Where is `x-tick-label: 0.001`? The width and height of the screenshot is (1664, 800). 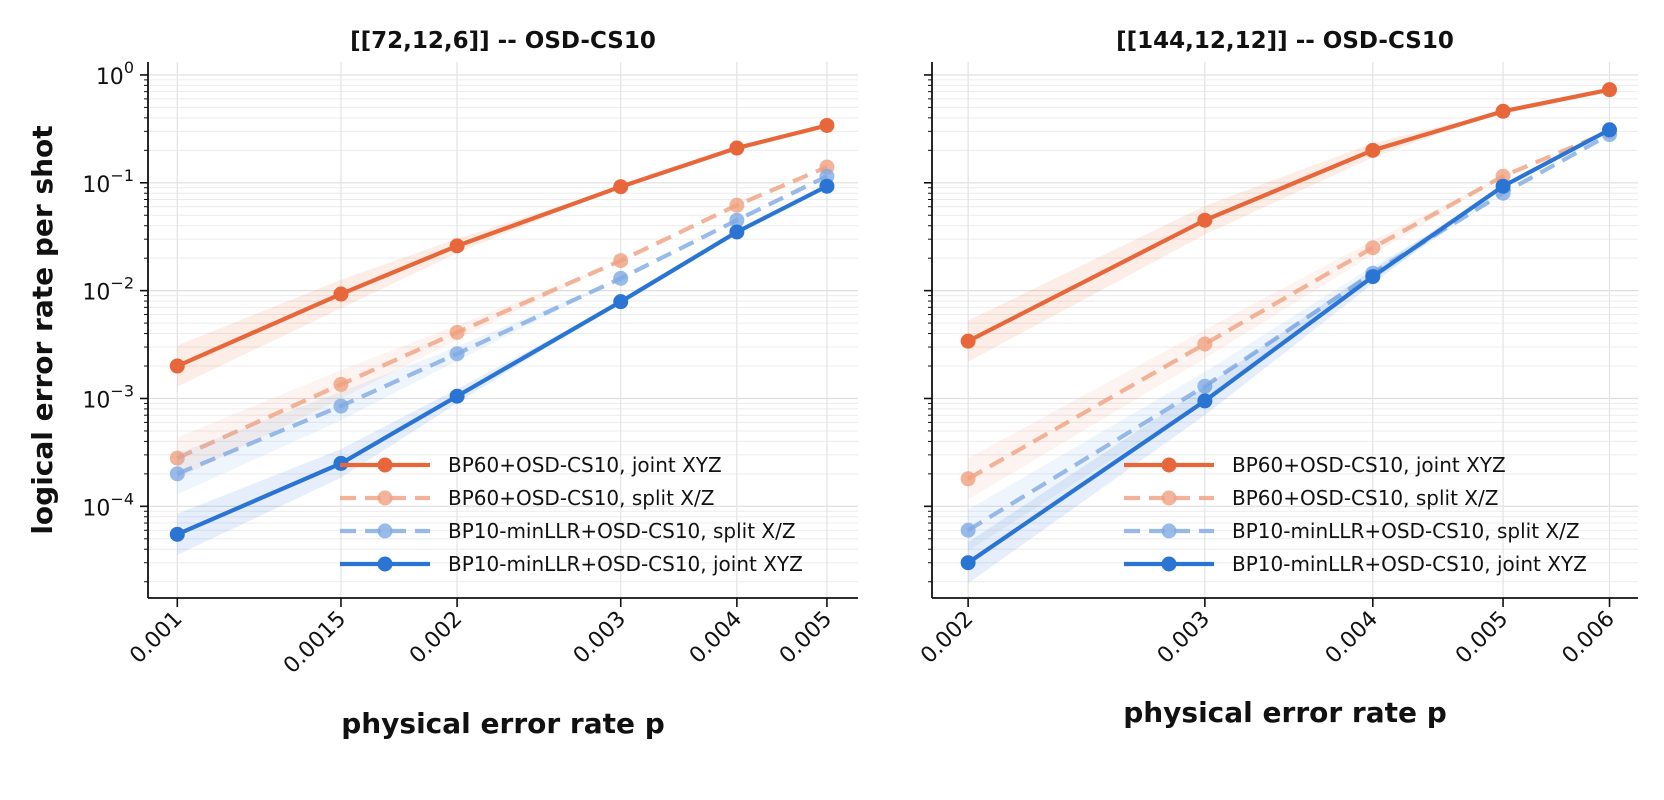
x-tick-label: 0.001 is located at coordinates (156, 638).